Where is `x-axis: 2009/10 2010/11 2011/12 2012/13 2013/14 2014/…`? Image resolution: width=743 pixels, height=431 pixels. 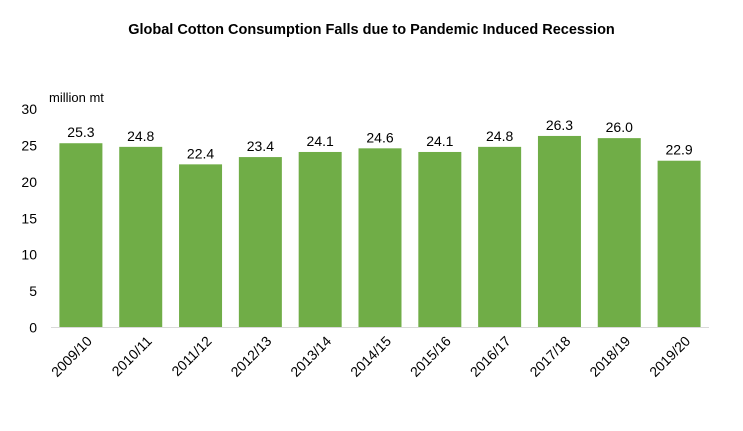 x-axis: 2009/10 2010/11 2011/12 2012/13 2013/14 2014/… is located at coordinates (378, 353).